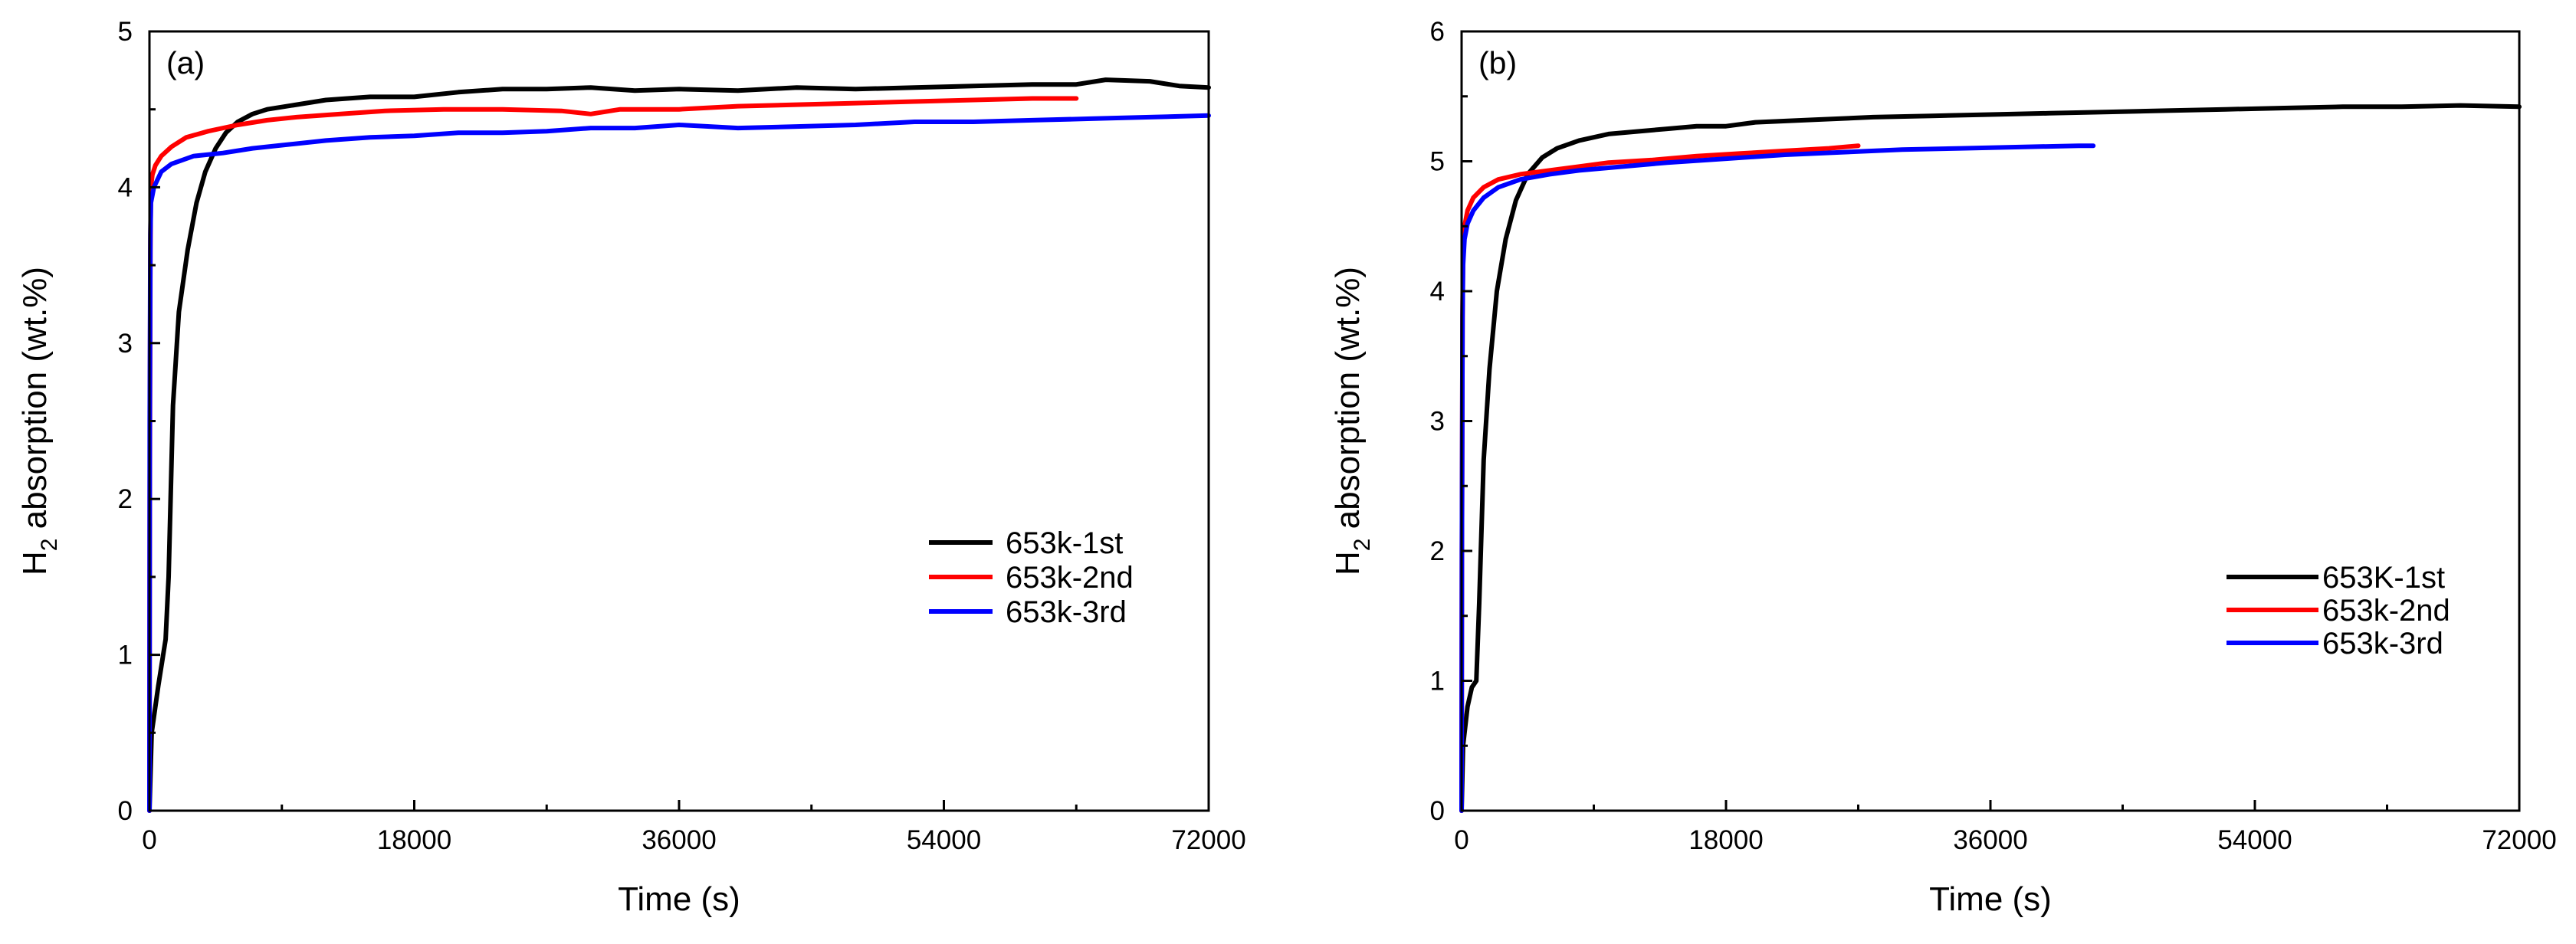 This screenshot has width=2576, height=944. What do you see at coordinates (1660, 478) in the screenshot?
I see `series-line-653k-2nd` at bounding box center [1660, 478].